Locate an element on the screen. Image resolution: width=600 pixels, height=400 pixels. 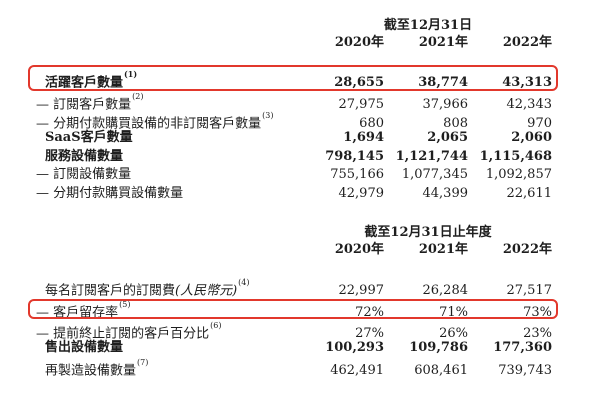
table-row-devices-sold: 售出設備數量 100,293 109,786 177,360 is located at coordinates (300, 348).